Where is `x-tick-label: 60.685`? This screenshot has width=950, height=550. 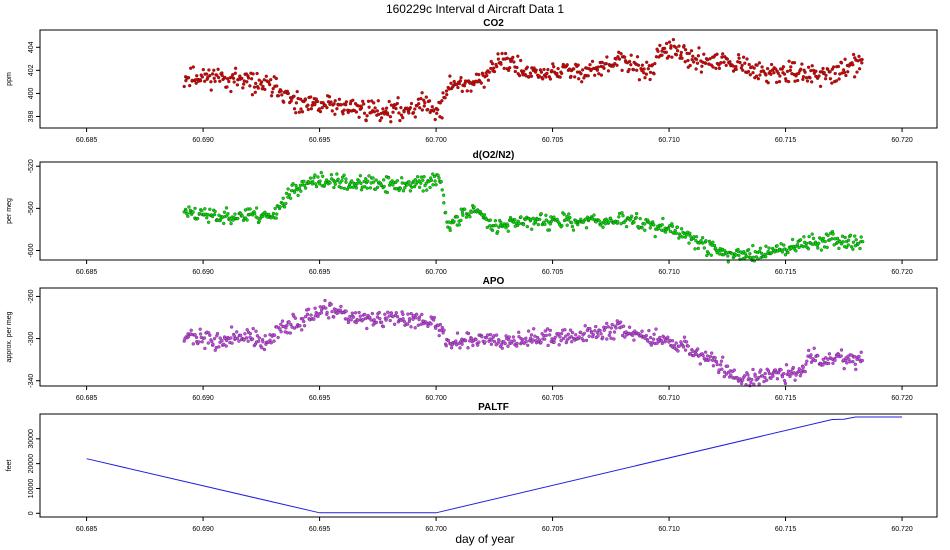
x-tick-label: 60.685 is located at coordinates (87, 272).